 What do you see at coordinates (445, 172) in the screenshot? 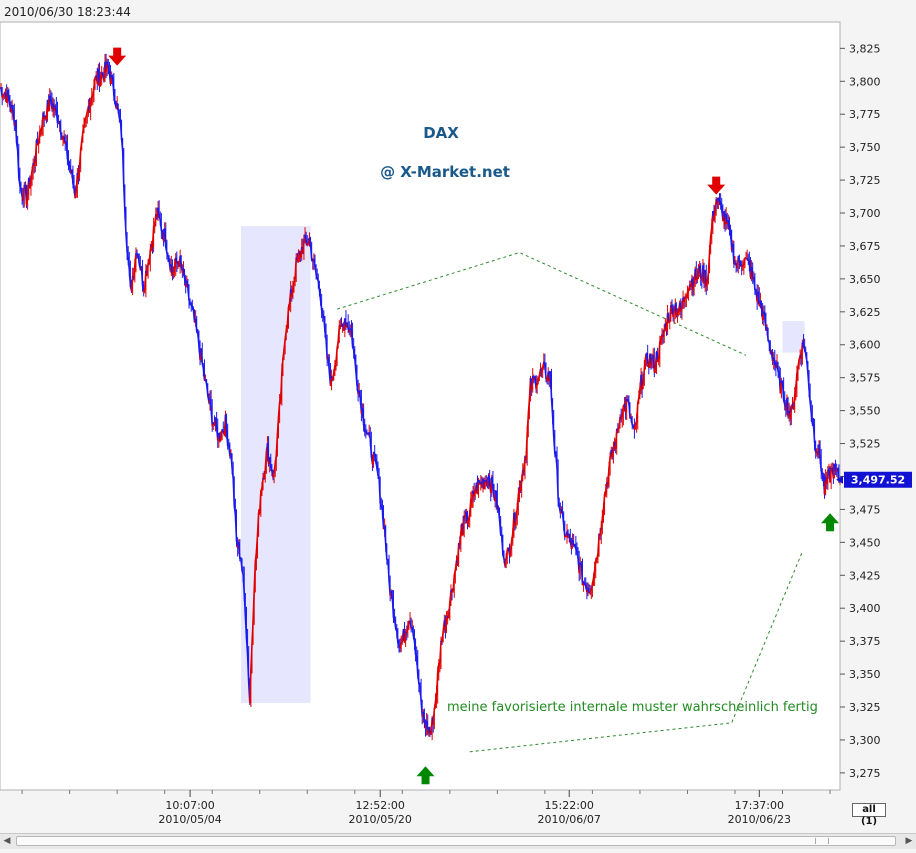
I see `chart-subtitle: @ X-Market.net` at bounding box center [445, 172].